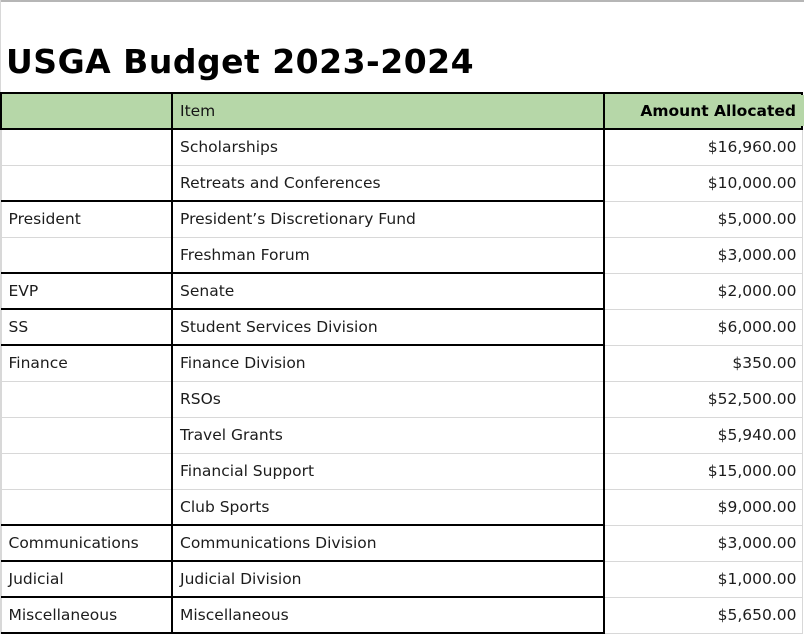  Describe the element at coordinates (703, 398) in the screenshot. I see `amount-cell: $52,500.00` at that location.